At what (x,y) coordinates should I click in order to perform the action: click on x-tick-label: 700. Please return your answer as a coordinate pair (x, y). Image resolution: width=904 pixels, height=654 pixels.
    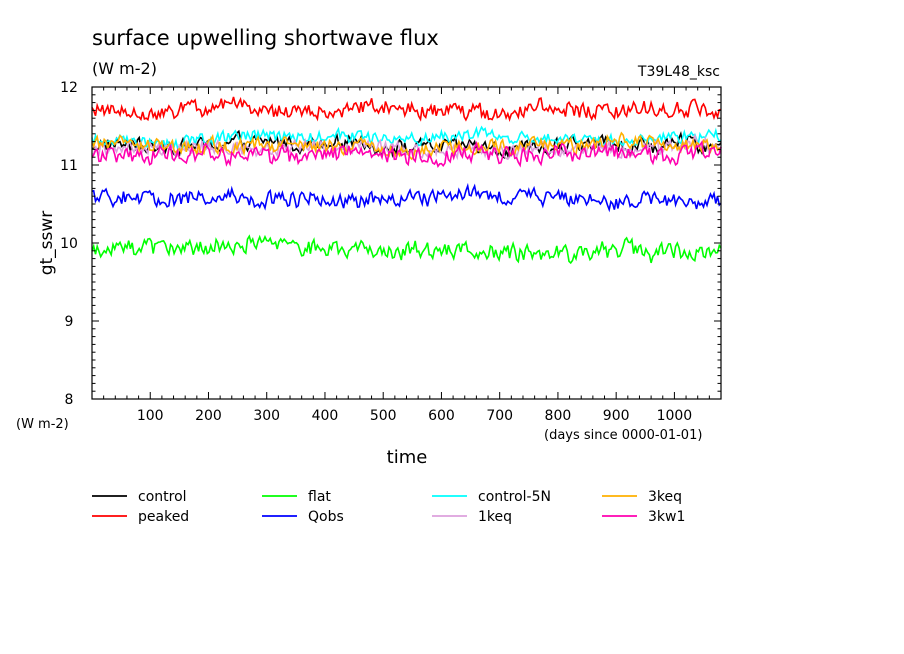
    Looking at the image, I should click on (499, 416).